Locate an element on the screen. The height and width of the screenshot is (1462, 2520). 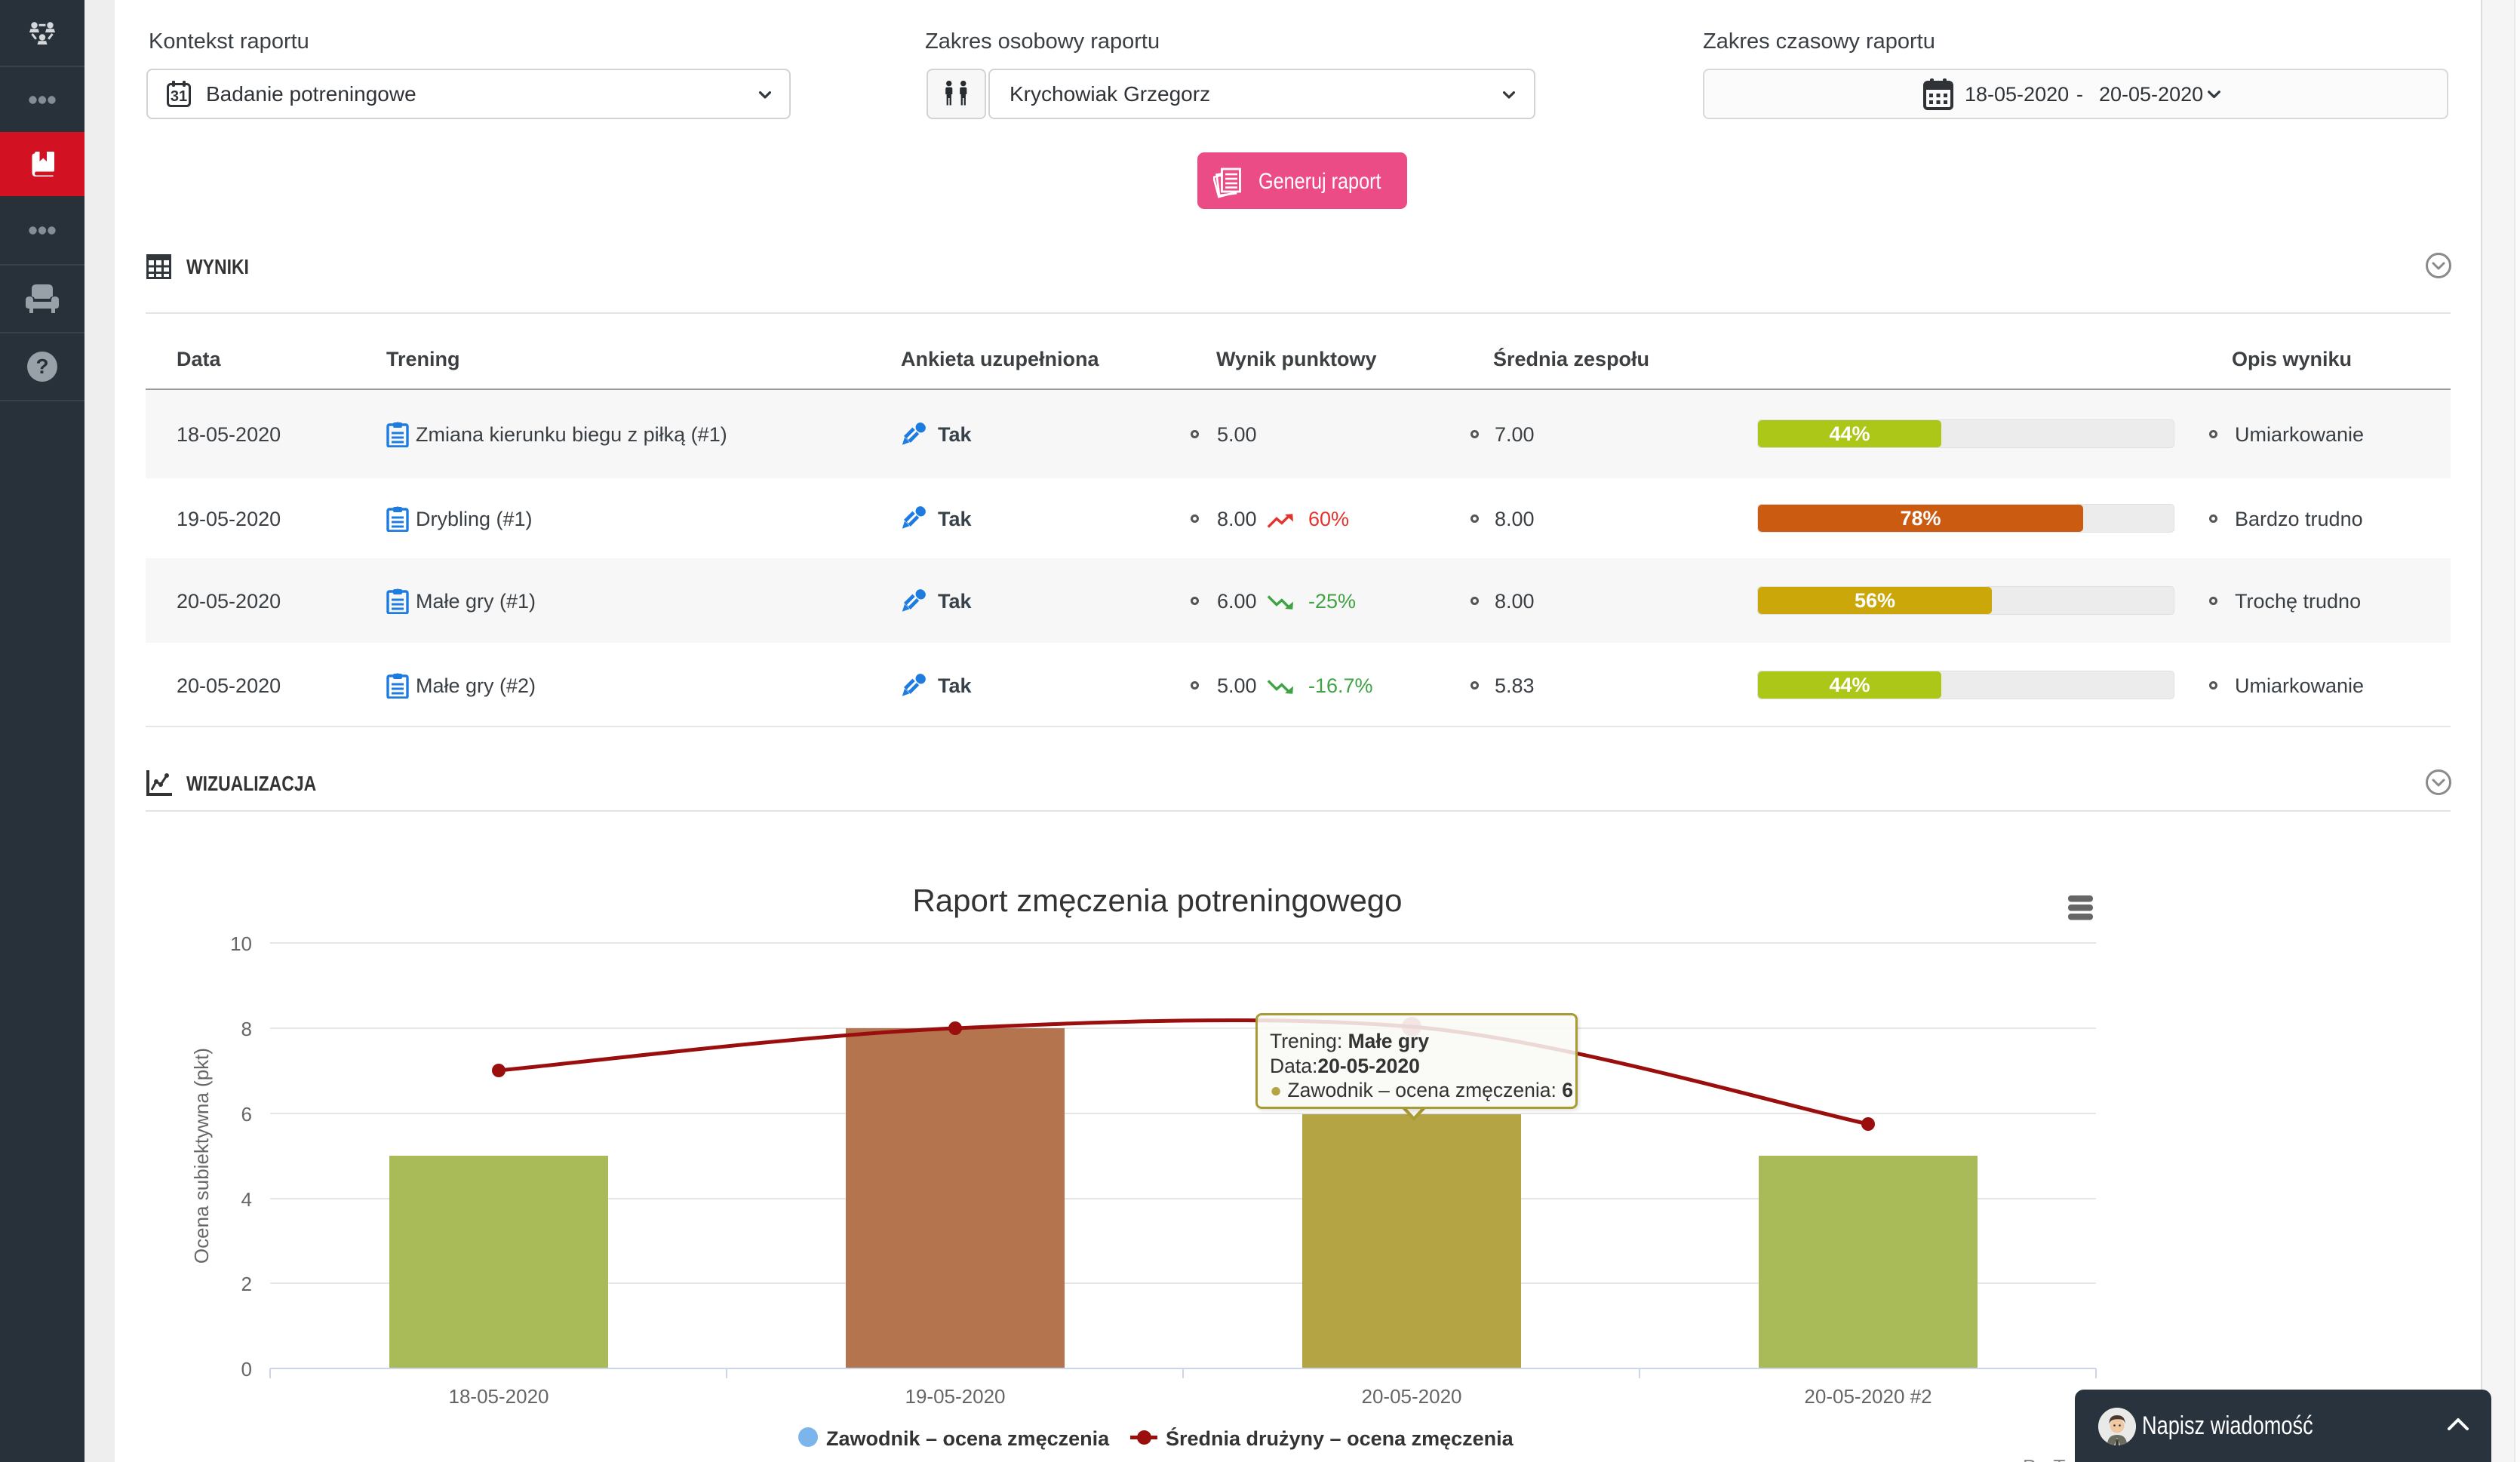
svg-text: 18-05-2020 is located at coordinates (499, 1396).